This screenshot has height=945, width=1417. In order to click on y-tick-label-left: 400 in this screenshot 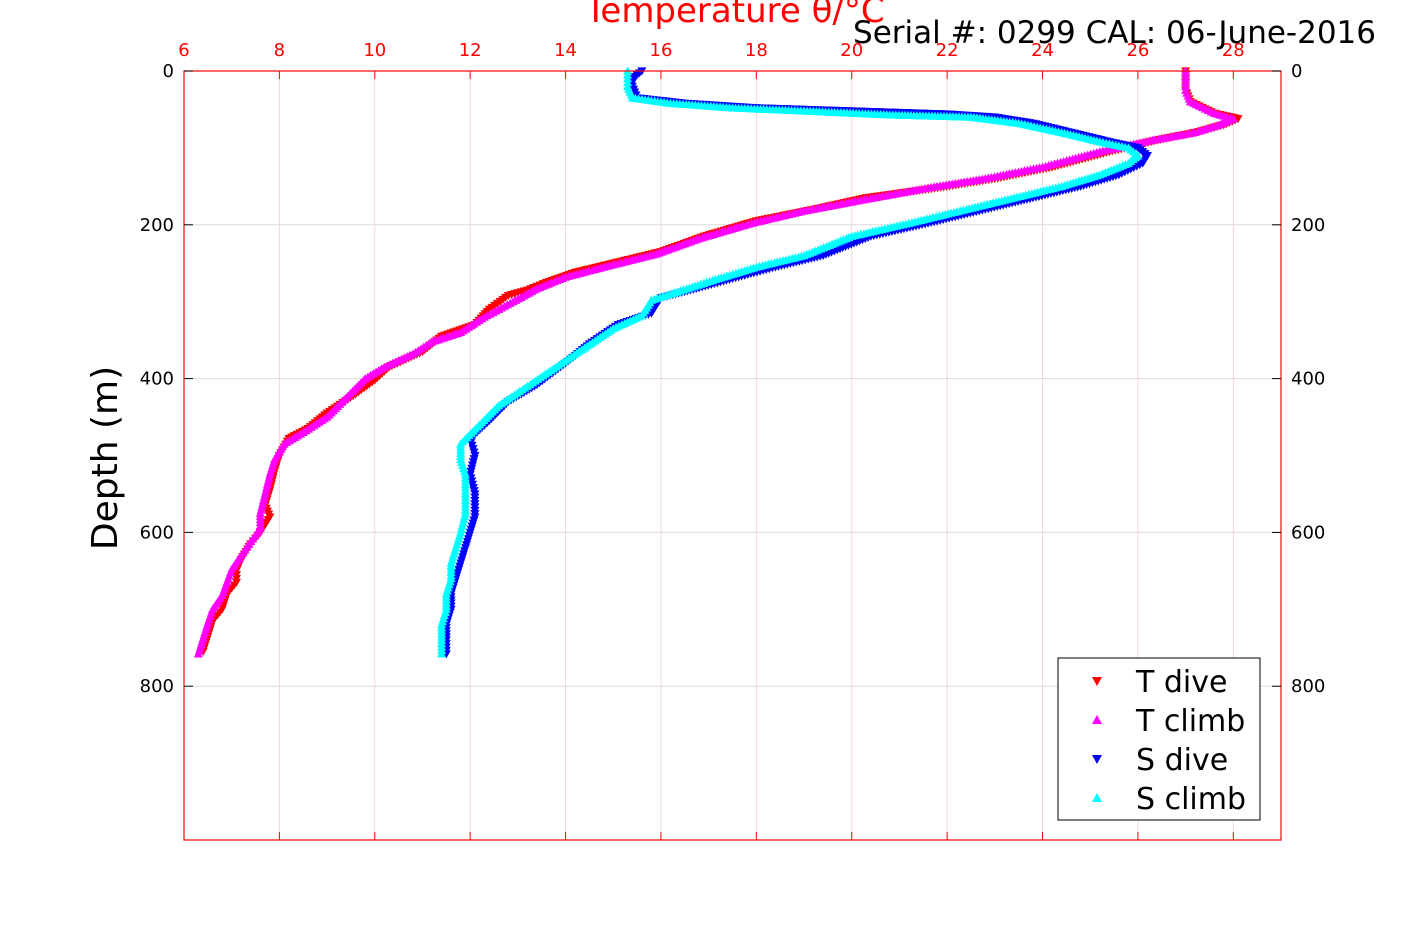, I will do `click(157, 379)`.